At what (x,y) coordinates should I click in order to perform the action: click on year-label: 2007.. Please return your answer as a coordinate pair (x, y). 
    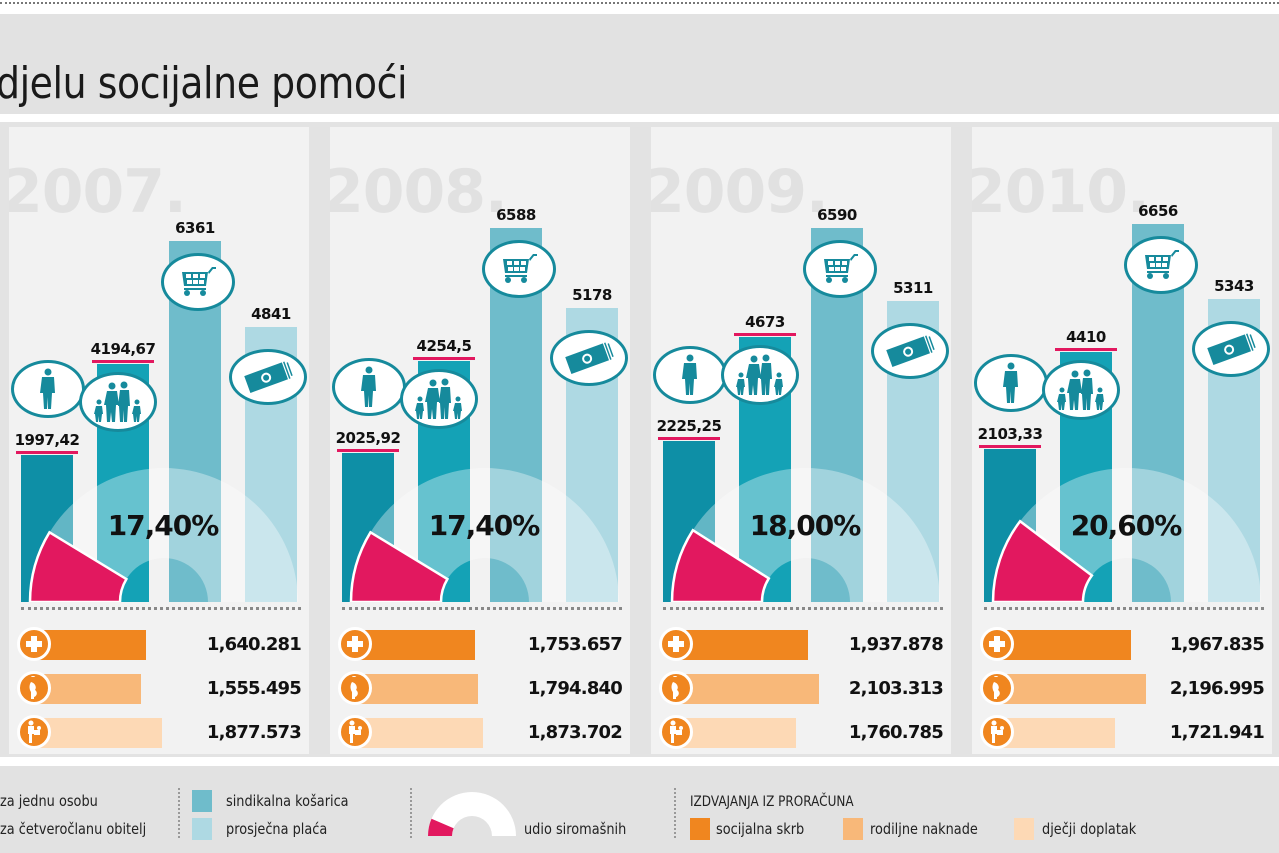
    Looking at the image, I should click on (98, 192).